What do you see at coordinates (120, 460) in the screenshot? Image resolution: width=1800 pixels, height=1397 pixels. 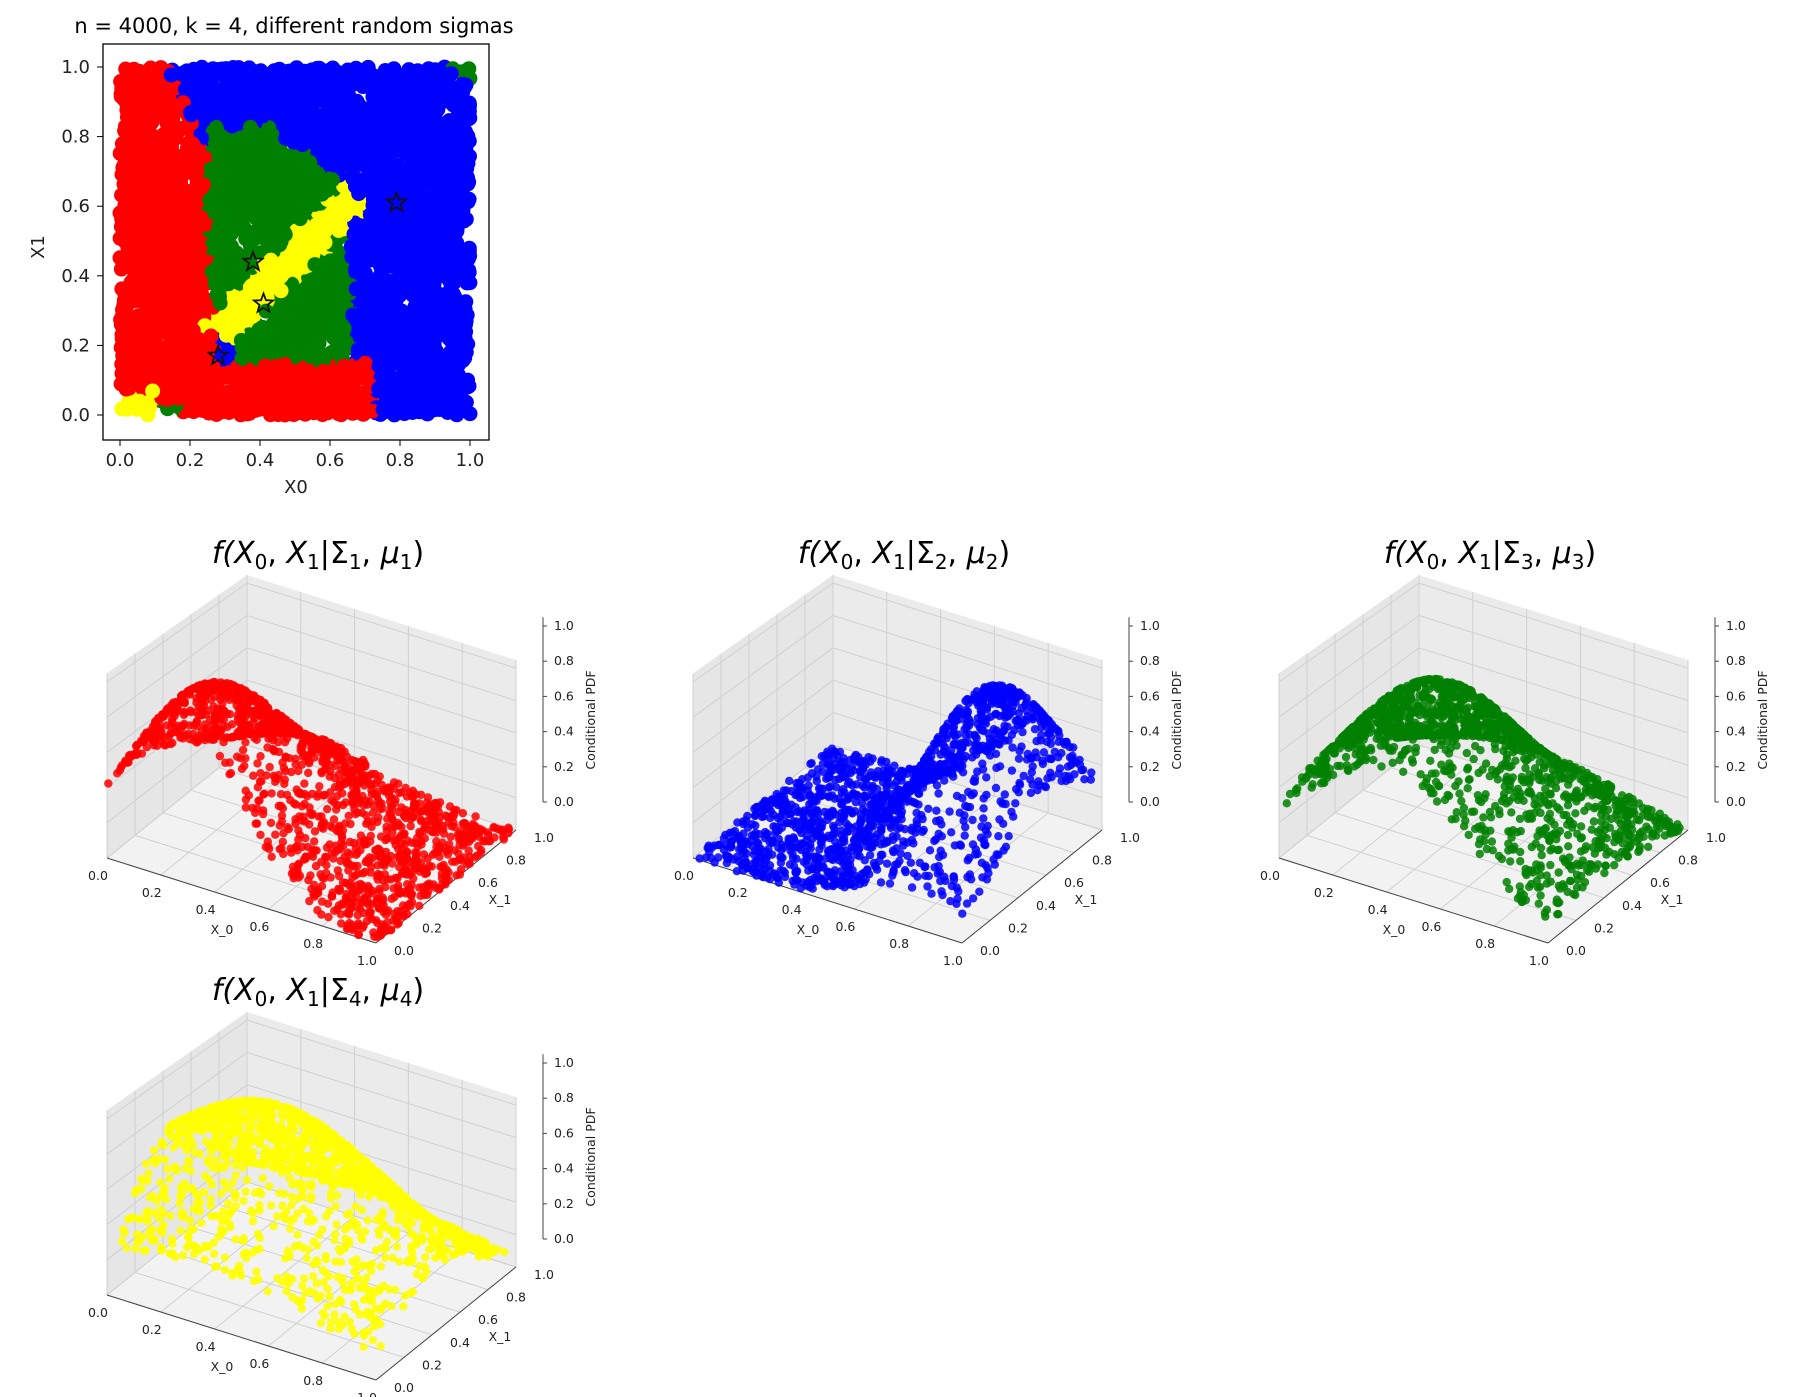 I see `x-tick-label: 0.0` at bounding box center [120, 460].